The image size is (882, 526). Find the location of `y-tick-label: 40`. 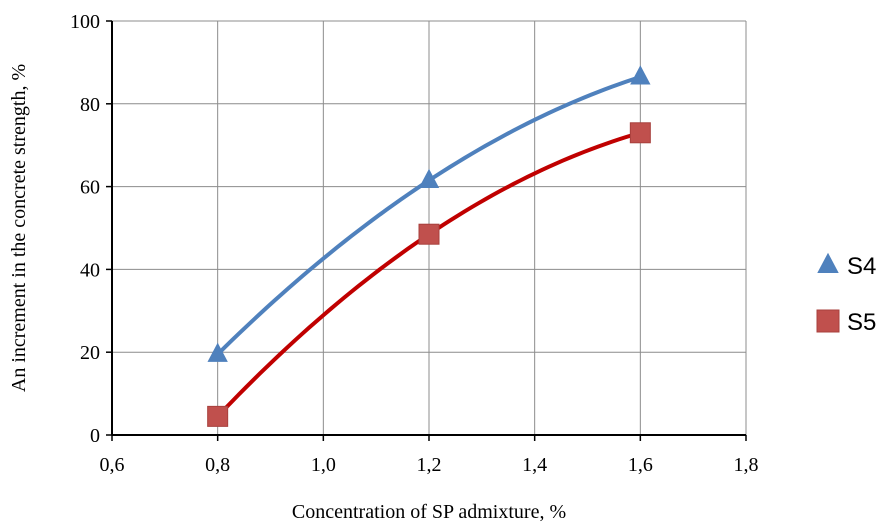

y-tick-label: 40 is located at coordinates (90, 270).